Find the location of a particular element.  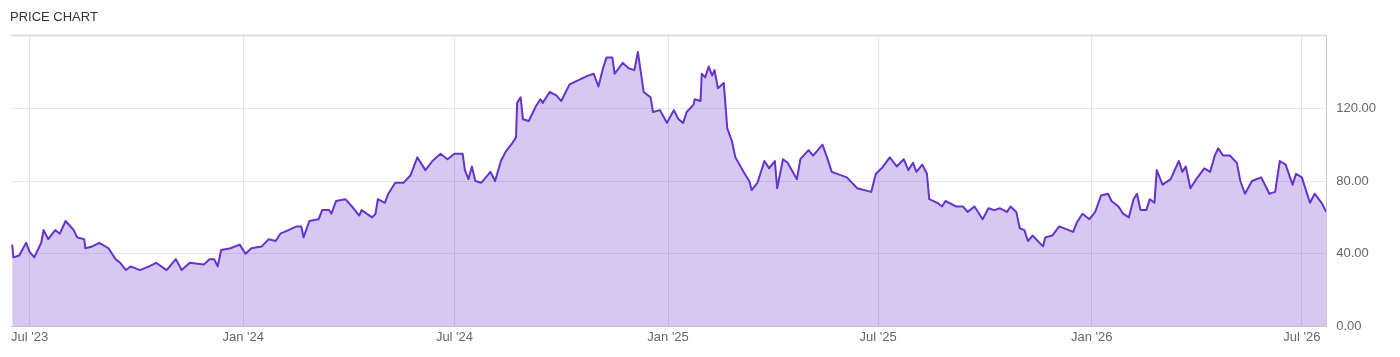

y-tick-label: 120.00 is located at coordinates (1356, 107).